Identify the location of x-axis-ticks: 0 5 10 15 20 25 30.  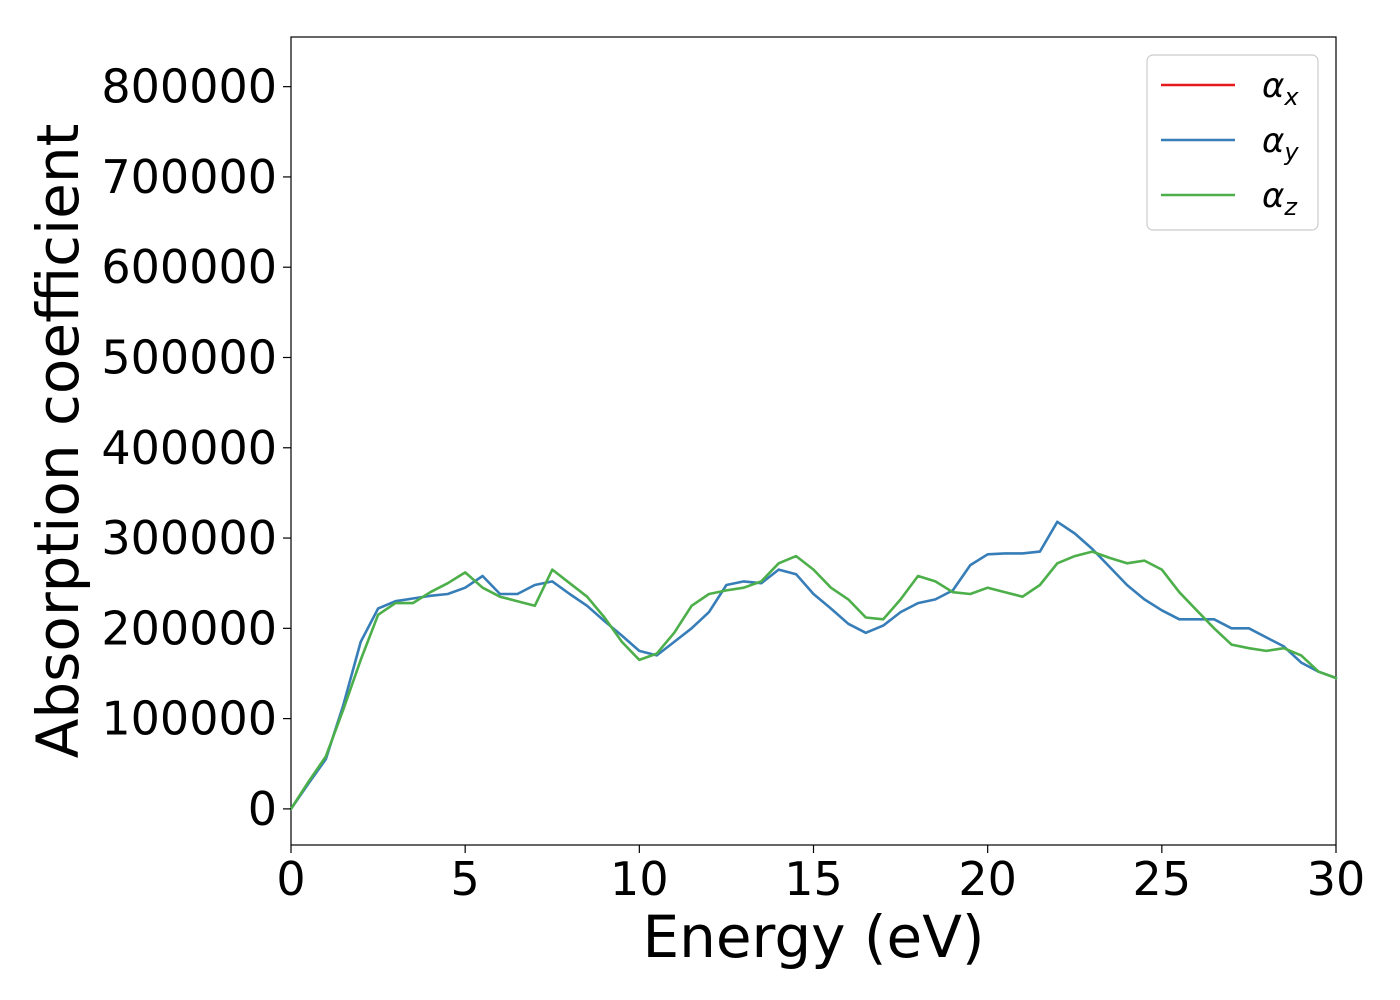
(820, 875).